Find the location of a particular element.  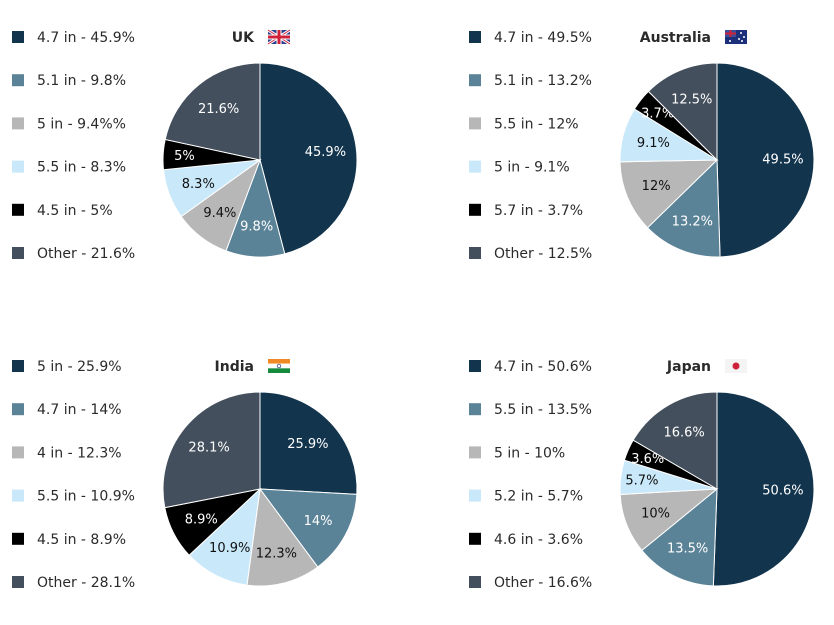

data-label: 12.5% is located at coordinates (691, 100).